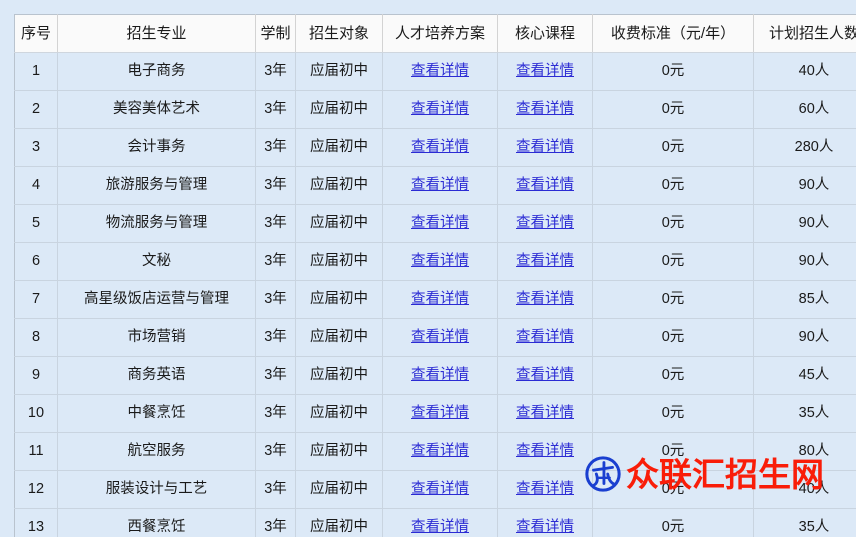  What do you see at coordinates (545, 33) in the screenshot?
I see `column-header-course: 核心课程` at bounding box center [545, 33].